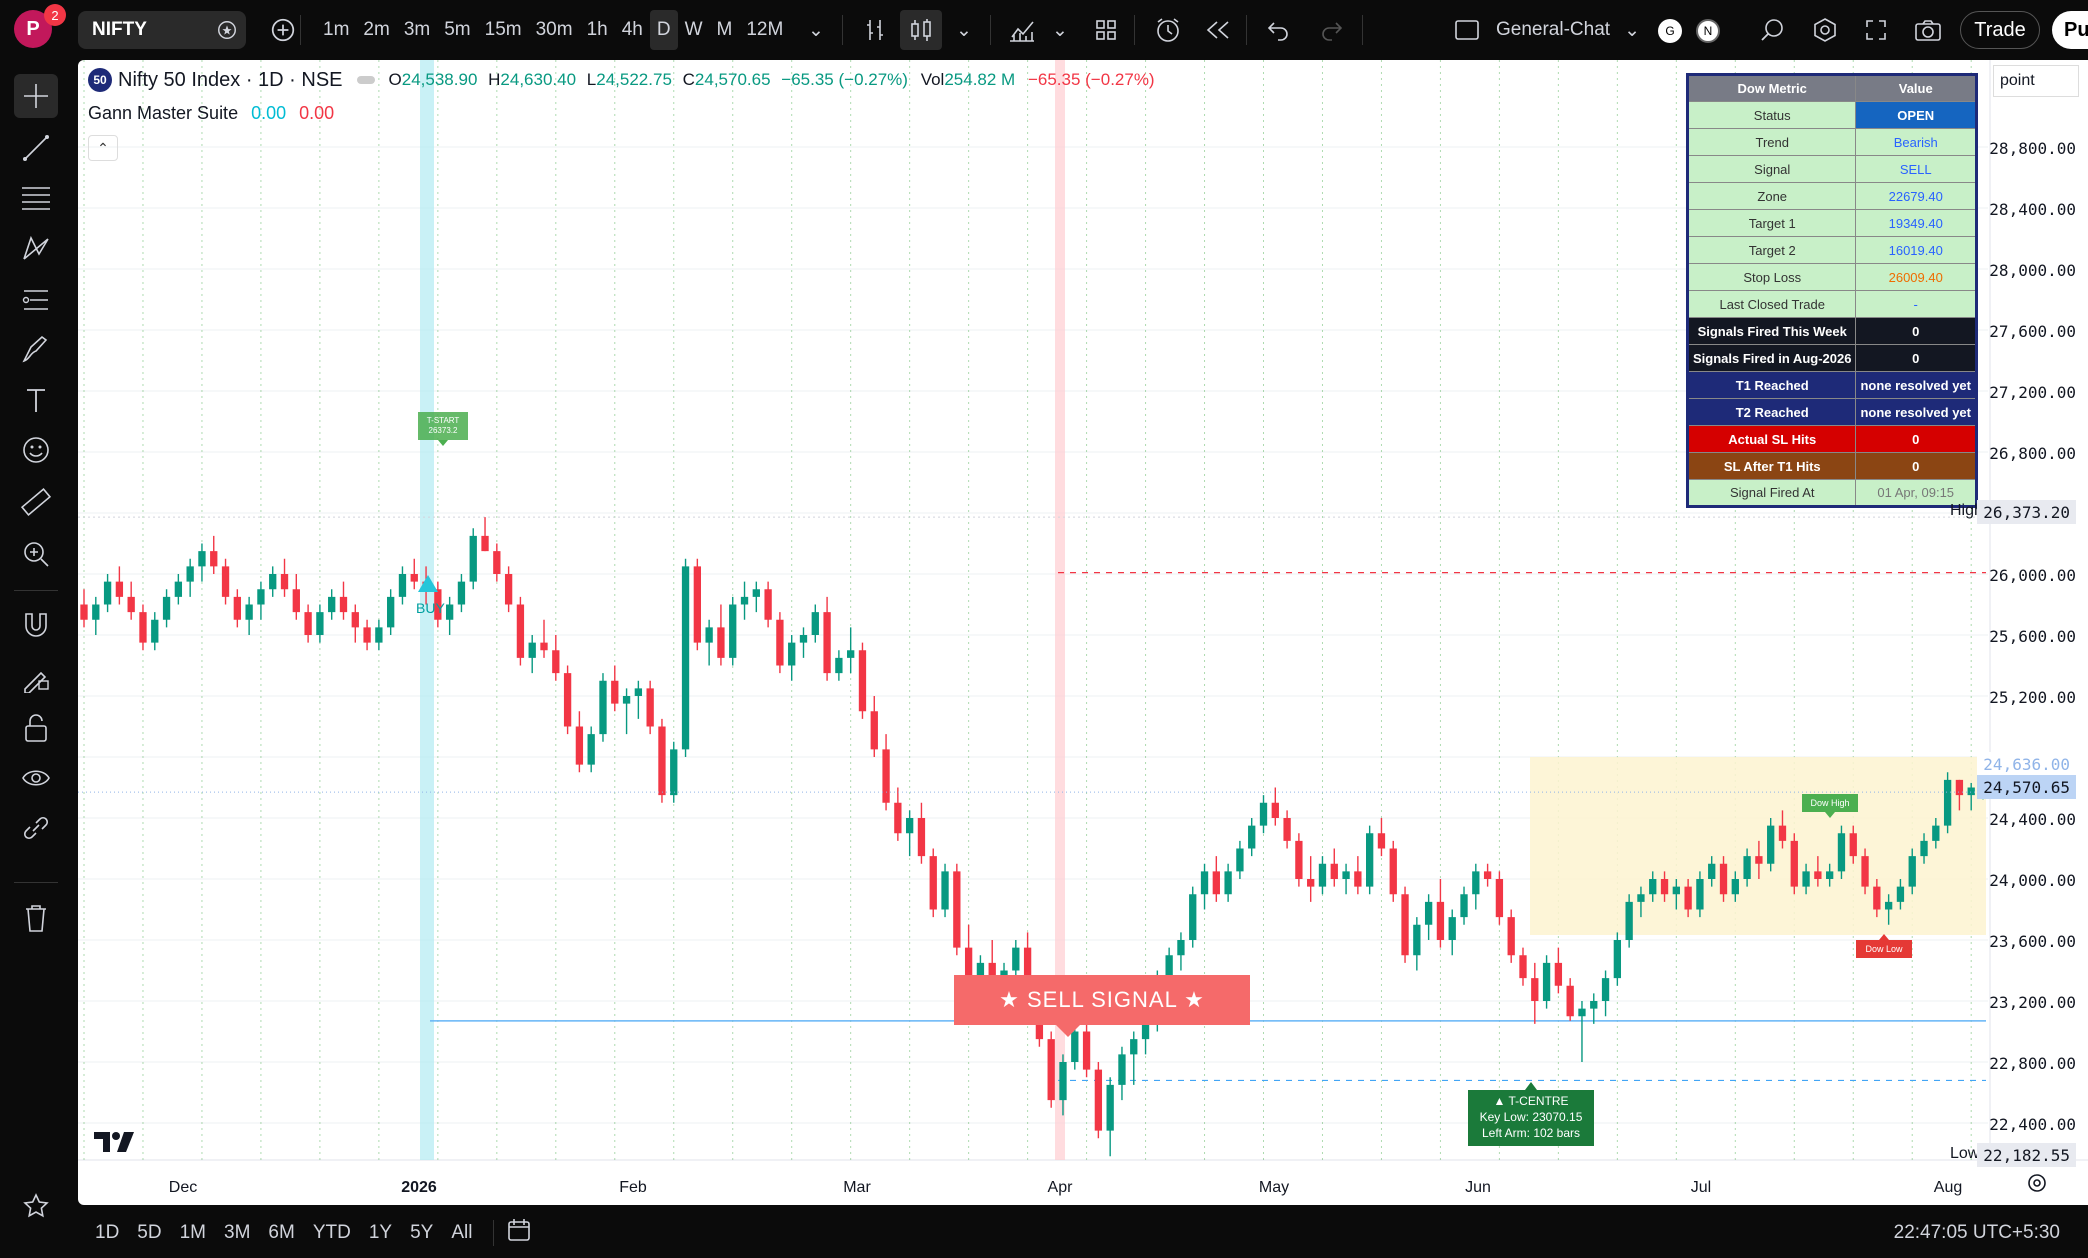  Describe the element at coordinates (1825, 30) in the screenshot. I see `settings-hex-icon` at that location.